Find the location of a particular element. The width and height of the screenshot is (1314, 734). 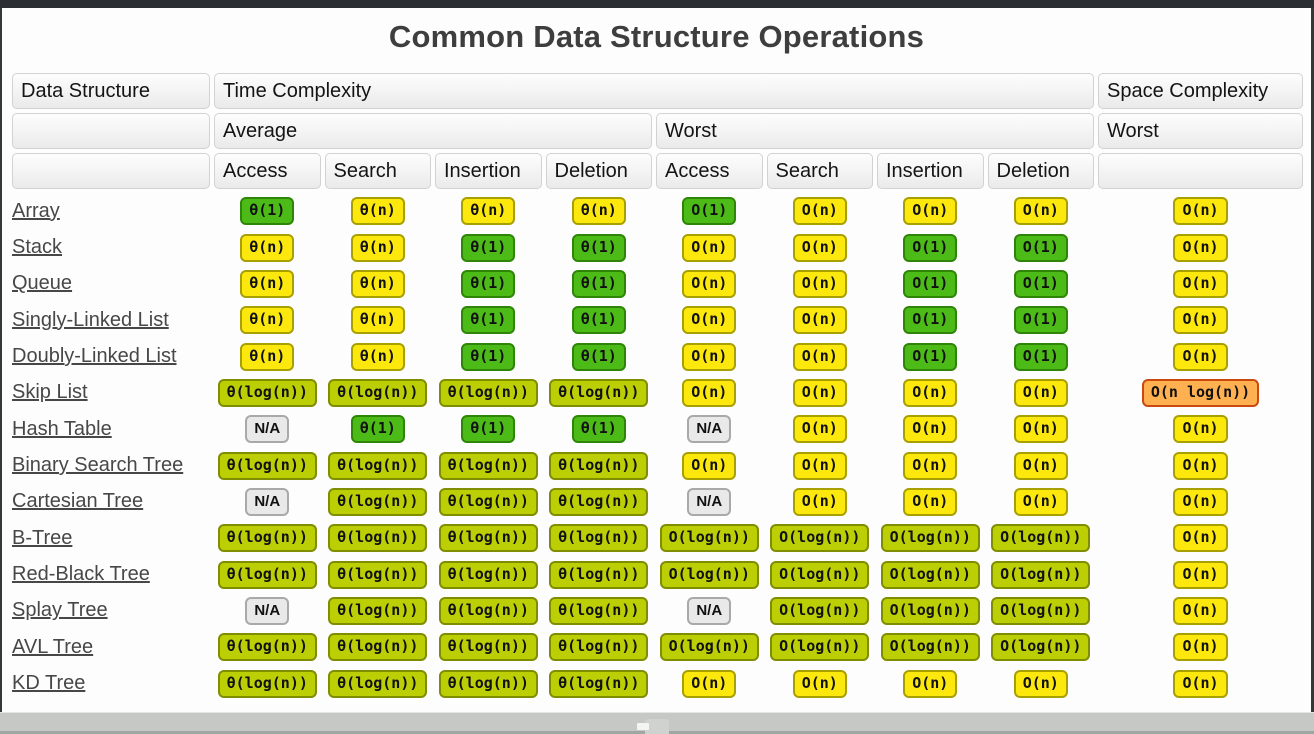

row-label-red-black-tree: Red-Black Tree is located at coordinates (111, 574).